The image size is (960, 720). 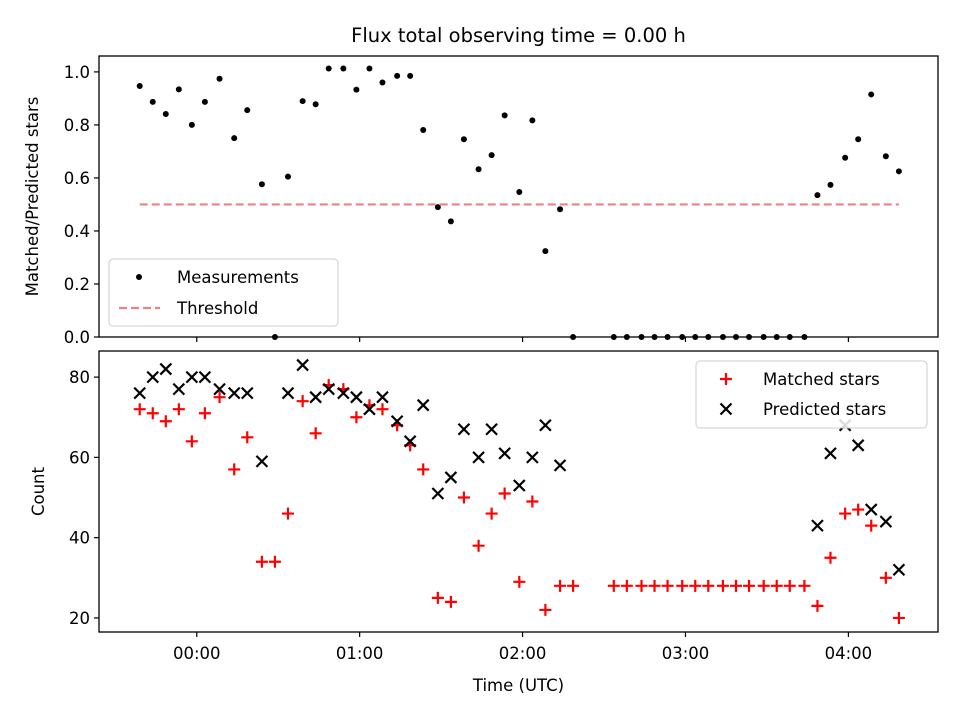 I want to click on legend-marker-matched, so click(x=726, y=379).